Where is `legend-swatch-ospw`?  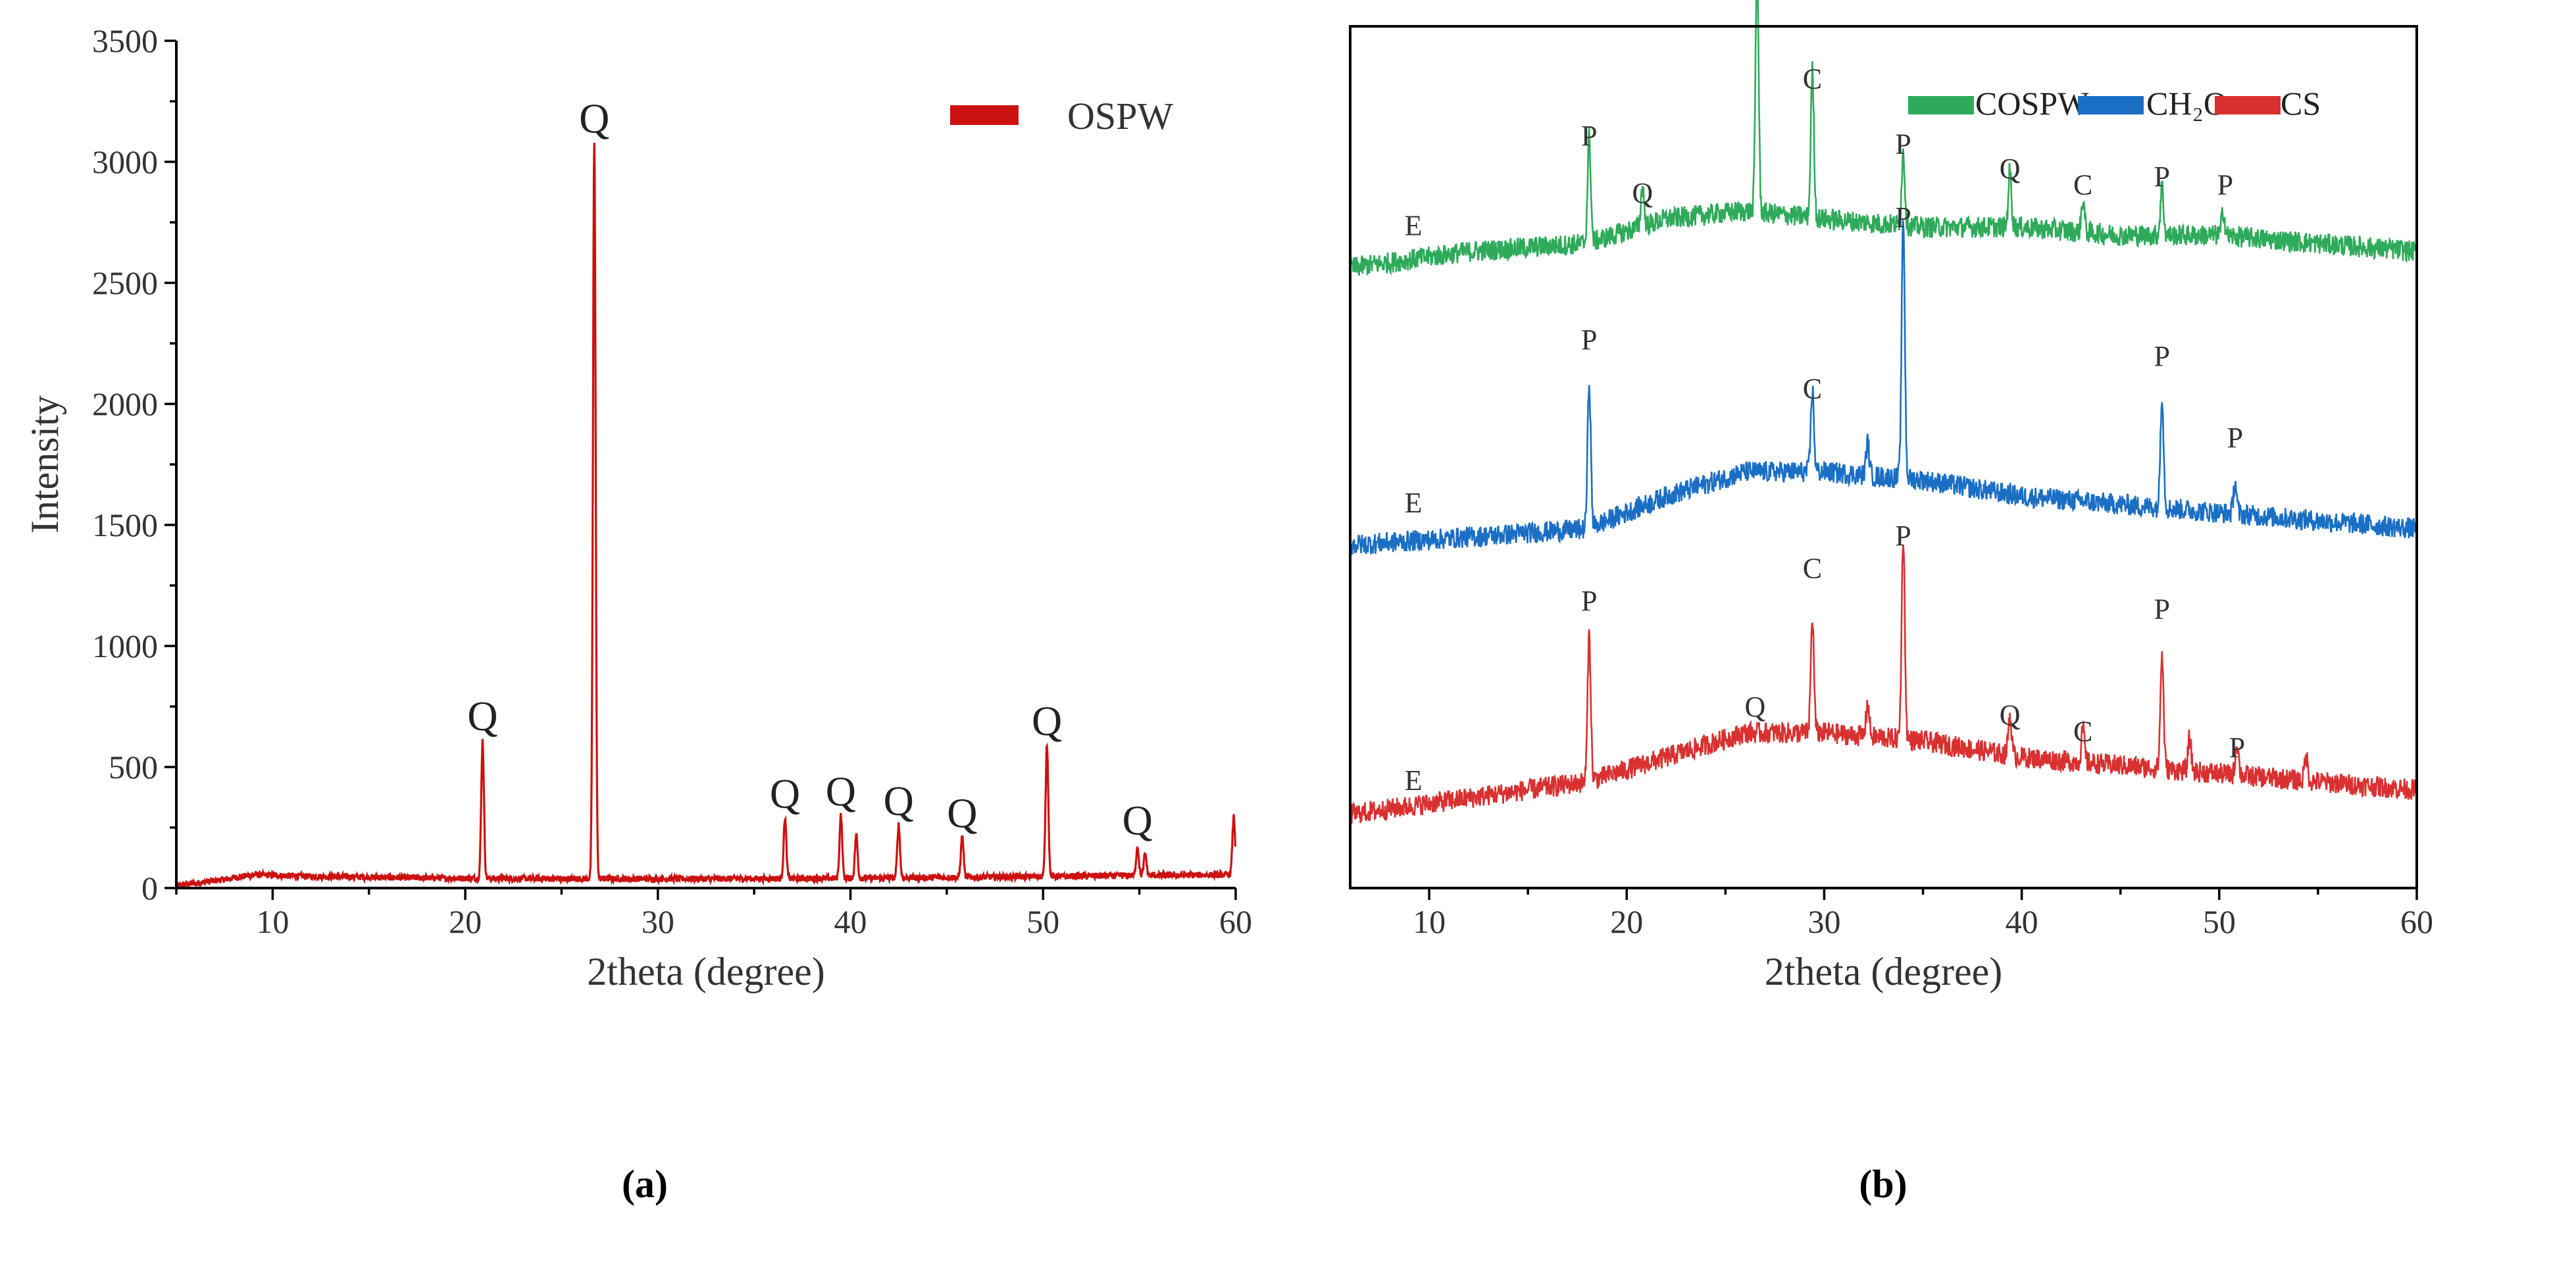
legend-swatch-ospw is located at coordinates (985, 115).